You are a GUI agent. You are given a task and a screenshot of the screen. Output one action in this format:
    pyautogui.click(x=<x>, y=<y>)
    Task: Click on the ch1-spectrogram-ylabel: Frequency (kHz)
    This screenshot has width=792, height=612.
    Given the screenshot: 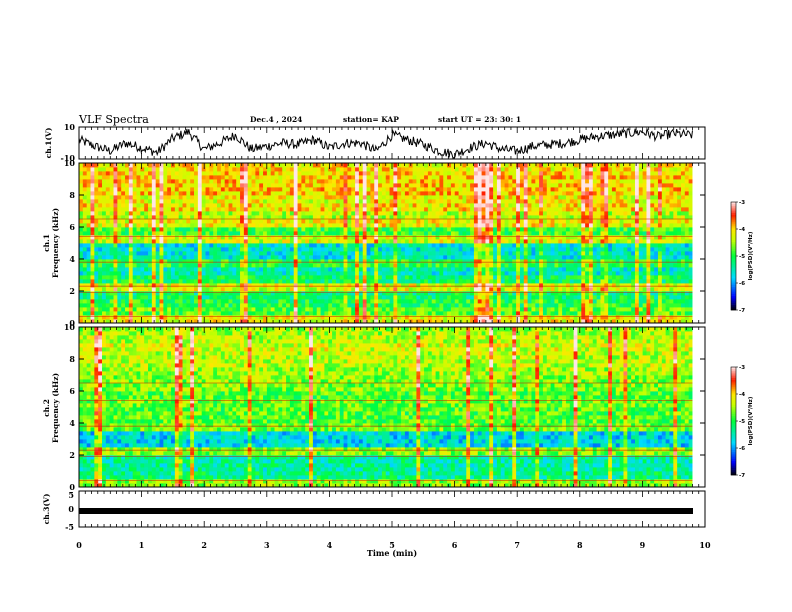 What is the action you would take?
    pyautogui.click(x=55, y=243)
    